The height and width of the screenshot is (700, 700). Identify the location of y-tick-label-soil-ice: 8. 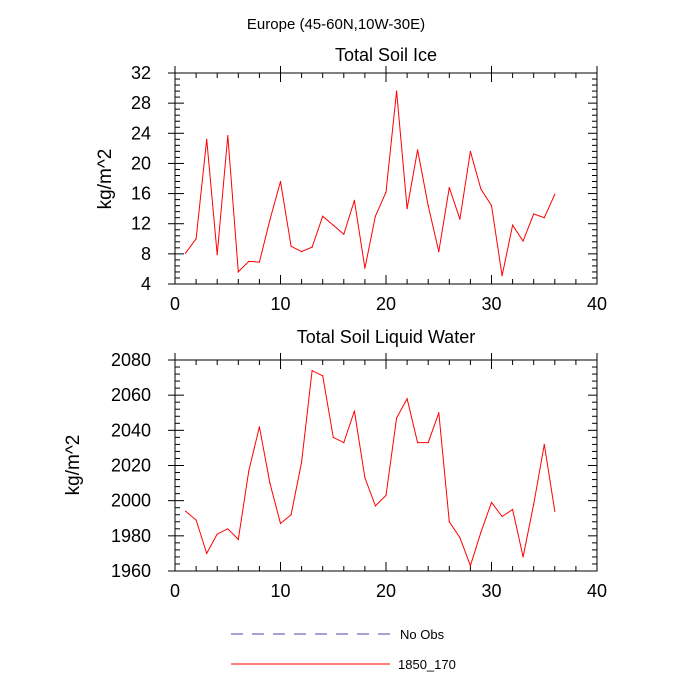
(146, 254).